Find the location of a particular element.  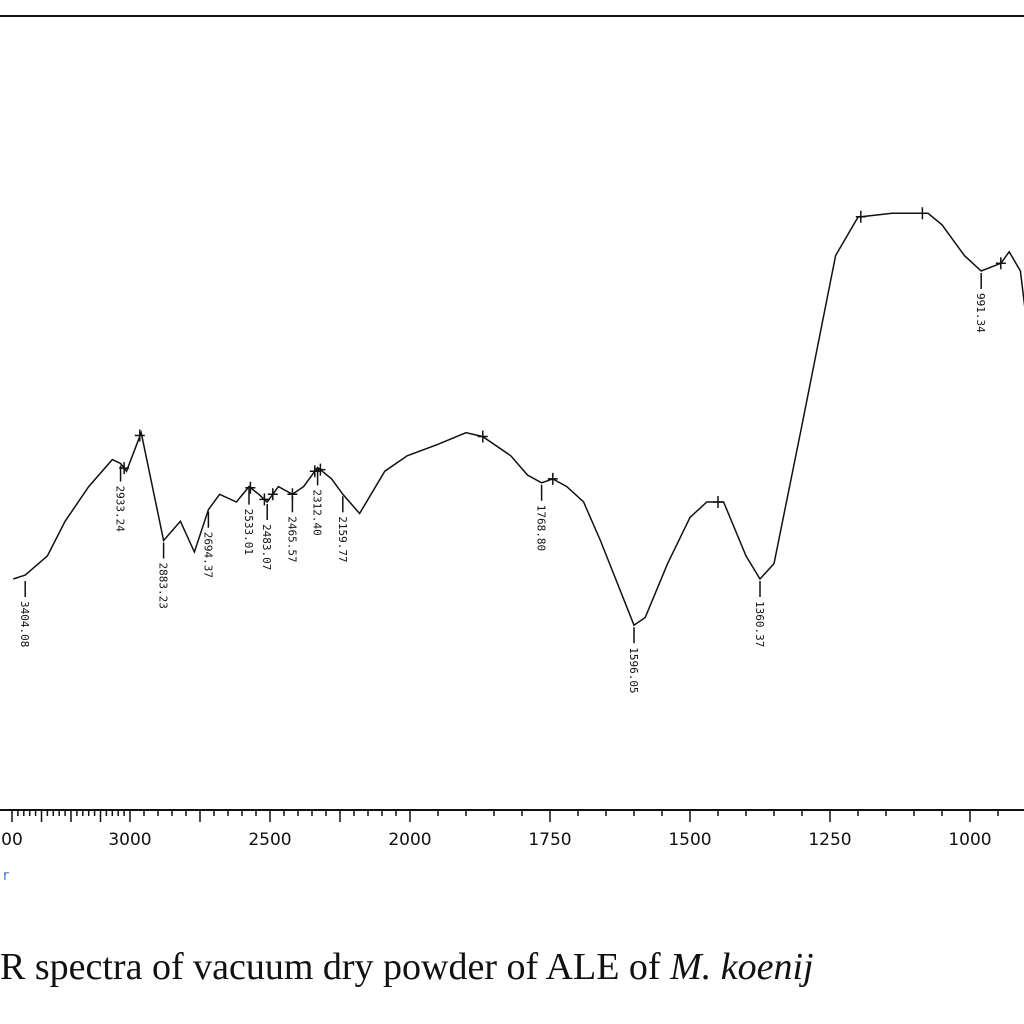

peak-label: 2465.57 is located at coordinates (291, 539).